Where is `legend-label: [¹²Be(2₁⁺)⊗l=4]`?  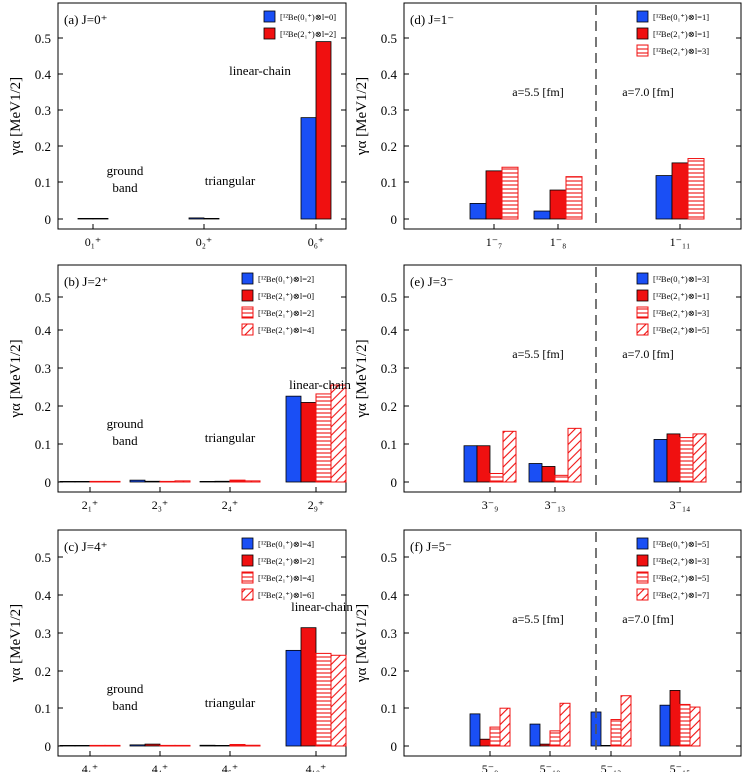
legend-label: [¹²Be(2₁⁺)⊗l=4] is located at coordinates (286, 578).